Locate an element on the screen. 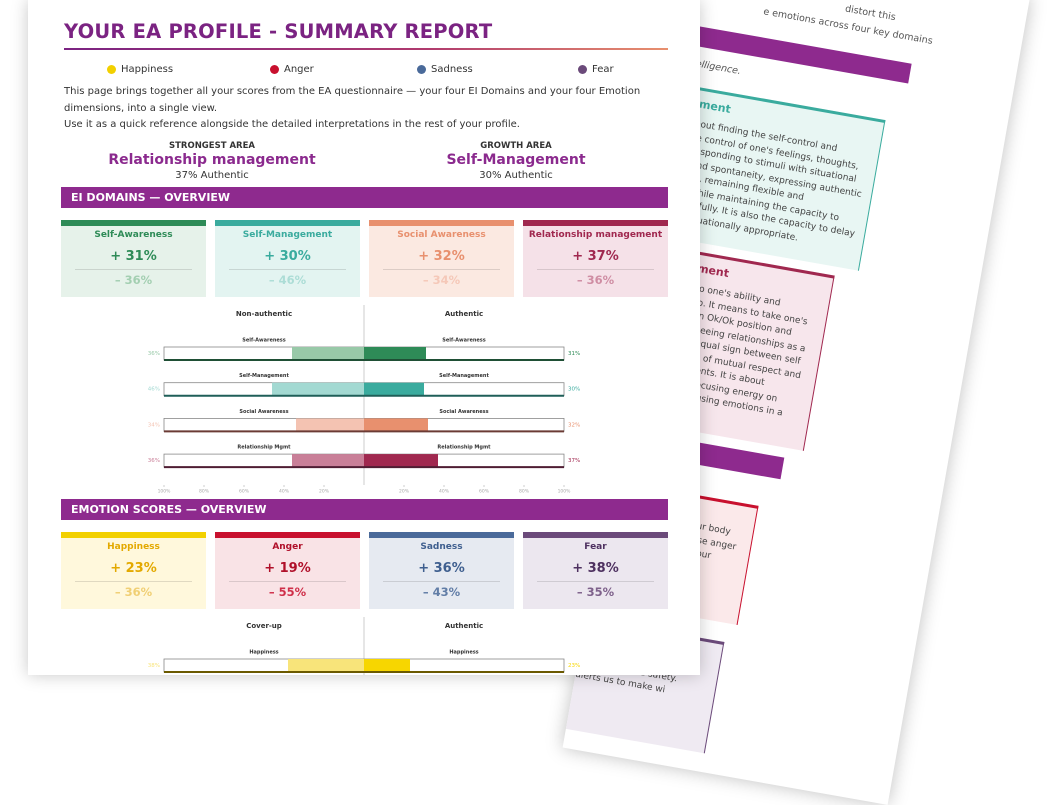 The height and width of the screenshot is (805, 1053). section-title: EI DOMAINS — OVERVIEW is located at coordinates (151, 197).